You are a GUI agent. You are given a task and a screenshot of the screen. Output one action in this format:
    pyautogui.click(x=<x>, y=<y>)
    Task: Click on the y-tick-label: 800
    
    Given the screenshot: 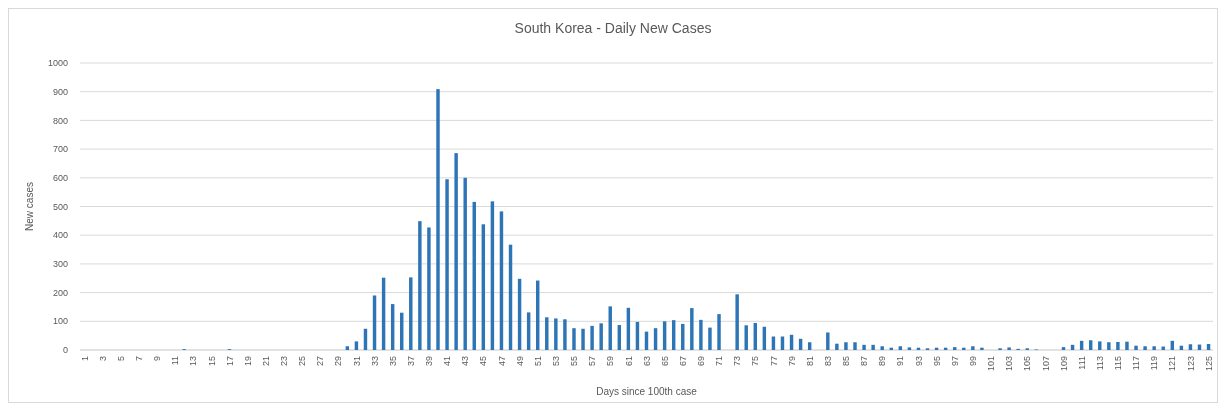 What is the action you would take?
    pyautogui.click(x=60, y=120)
    